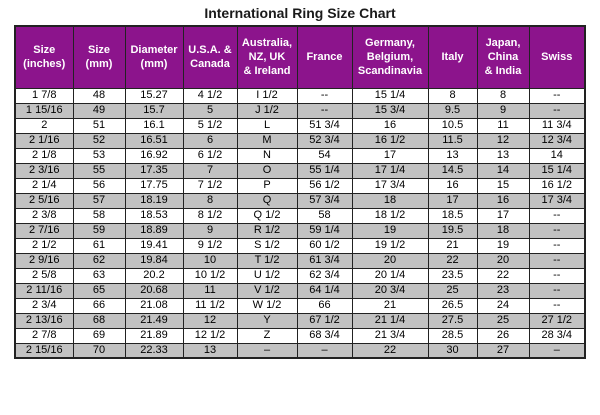 The height and width of the screenshot is (415, 600). What do you see at coordinates (390, 290) in the screenshot?
I see `cell-r13-c6: 20 3/4` at bounding box center [390, 290].